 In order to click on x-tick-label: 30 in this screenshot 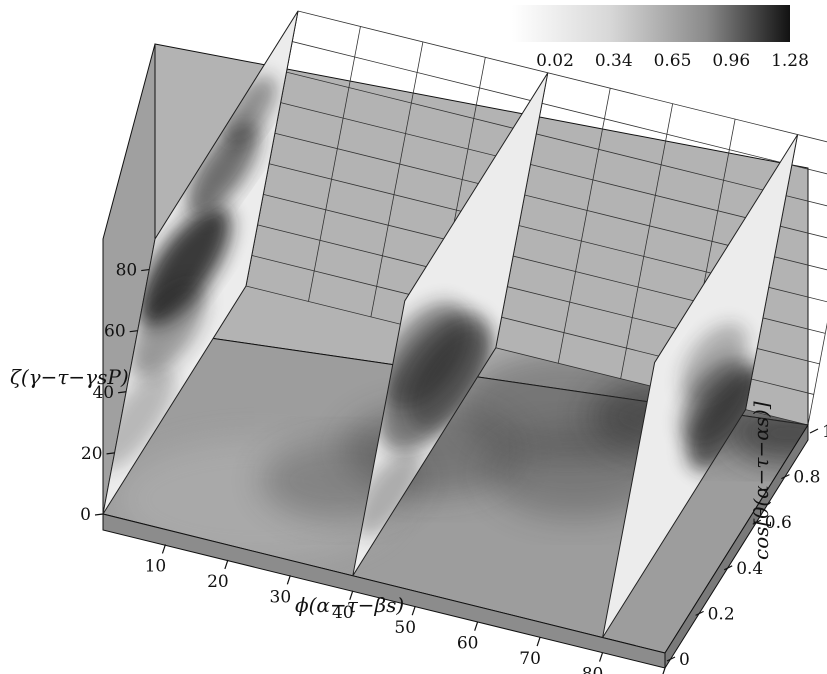, I will do `click(281, 597)`.